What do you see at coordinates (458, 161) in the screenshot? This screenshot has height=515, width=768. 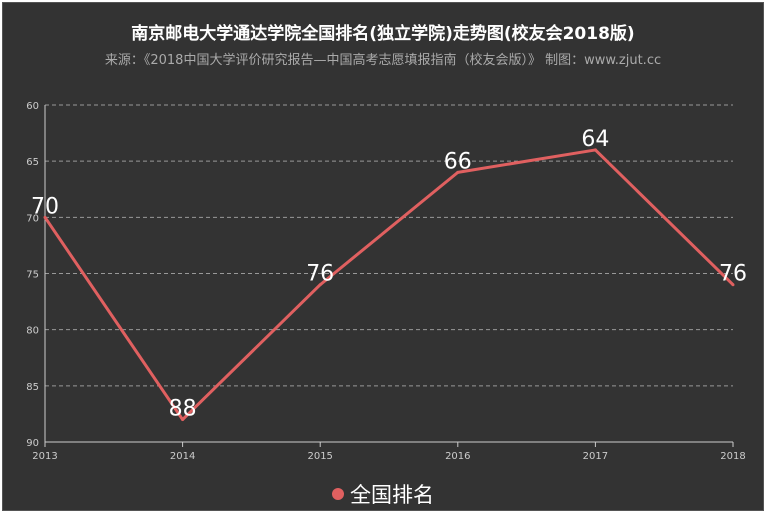 I see `data-label: 66` at bounding box center [458, 161].